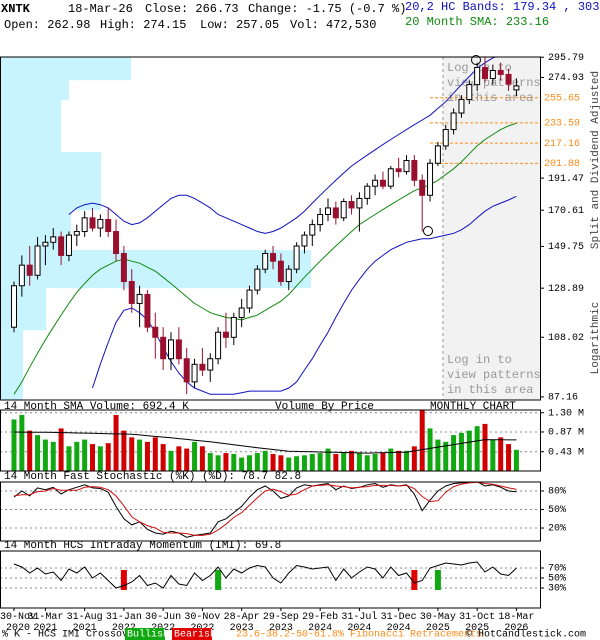 This screenshot has height=640, width=600. I want to click on y-tick-label: 30%, so click(557, 589).